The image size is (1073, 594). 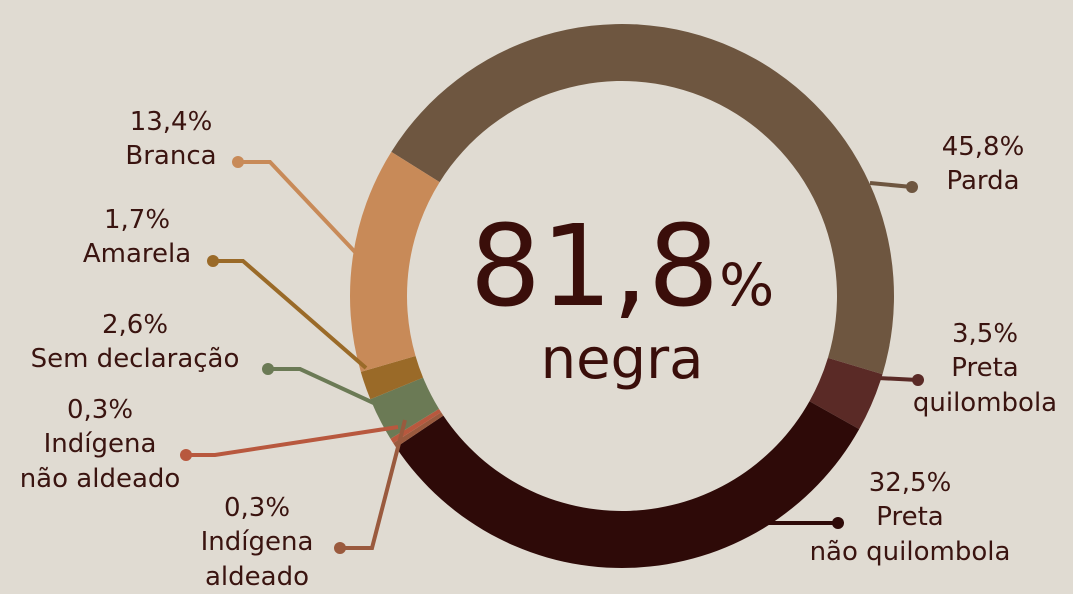 What do you see at coordinates (100, 479) in the screenshot?
I see `category-line: não aldeado` at bounding box center [100, 479].